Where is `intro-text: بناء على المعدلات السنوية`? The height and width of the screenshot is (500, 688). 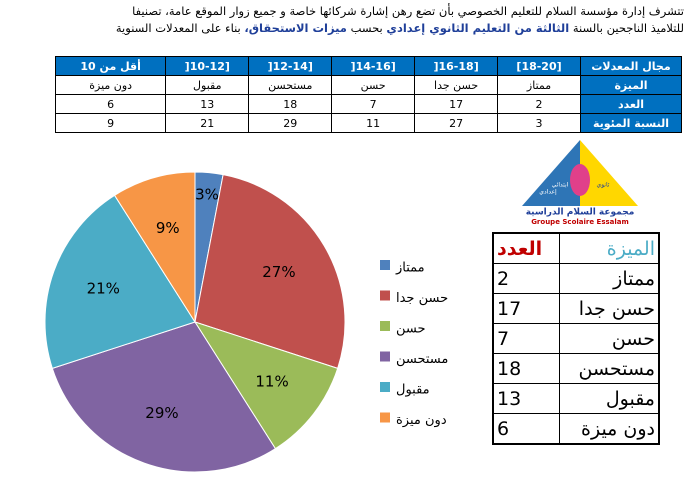
intro-text: بناء على المعدلات السنوية is located at coordinates (178, 28).